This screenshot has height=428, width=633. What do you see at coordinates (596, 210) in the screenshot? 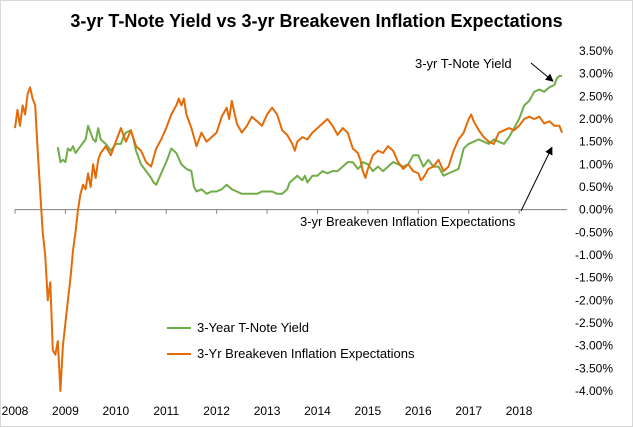
I see `y-tick-label: 0.00%` at bounding box center [596, 210].